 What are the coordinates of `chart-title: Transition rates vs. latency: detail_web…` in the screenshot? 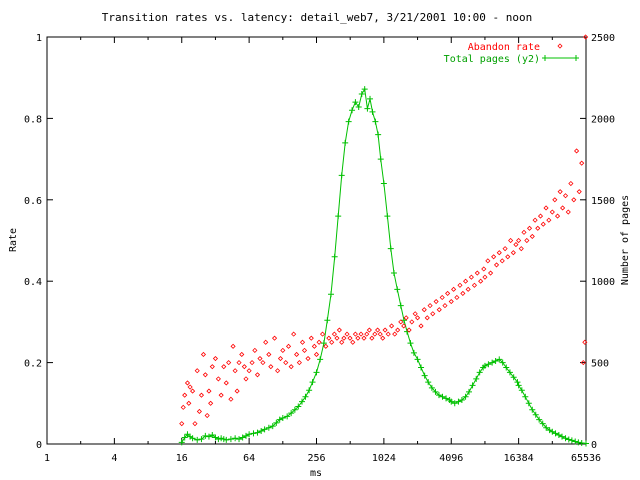 It's located at (317, 17).